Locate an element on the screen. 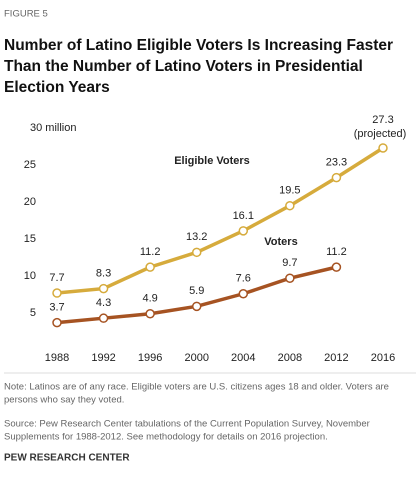 This screenshot has width=420, height=480. x-tick-label: 2008 is located at coordinates (290, 358).